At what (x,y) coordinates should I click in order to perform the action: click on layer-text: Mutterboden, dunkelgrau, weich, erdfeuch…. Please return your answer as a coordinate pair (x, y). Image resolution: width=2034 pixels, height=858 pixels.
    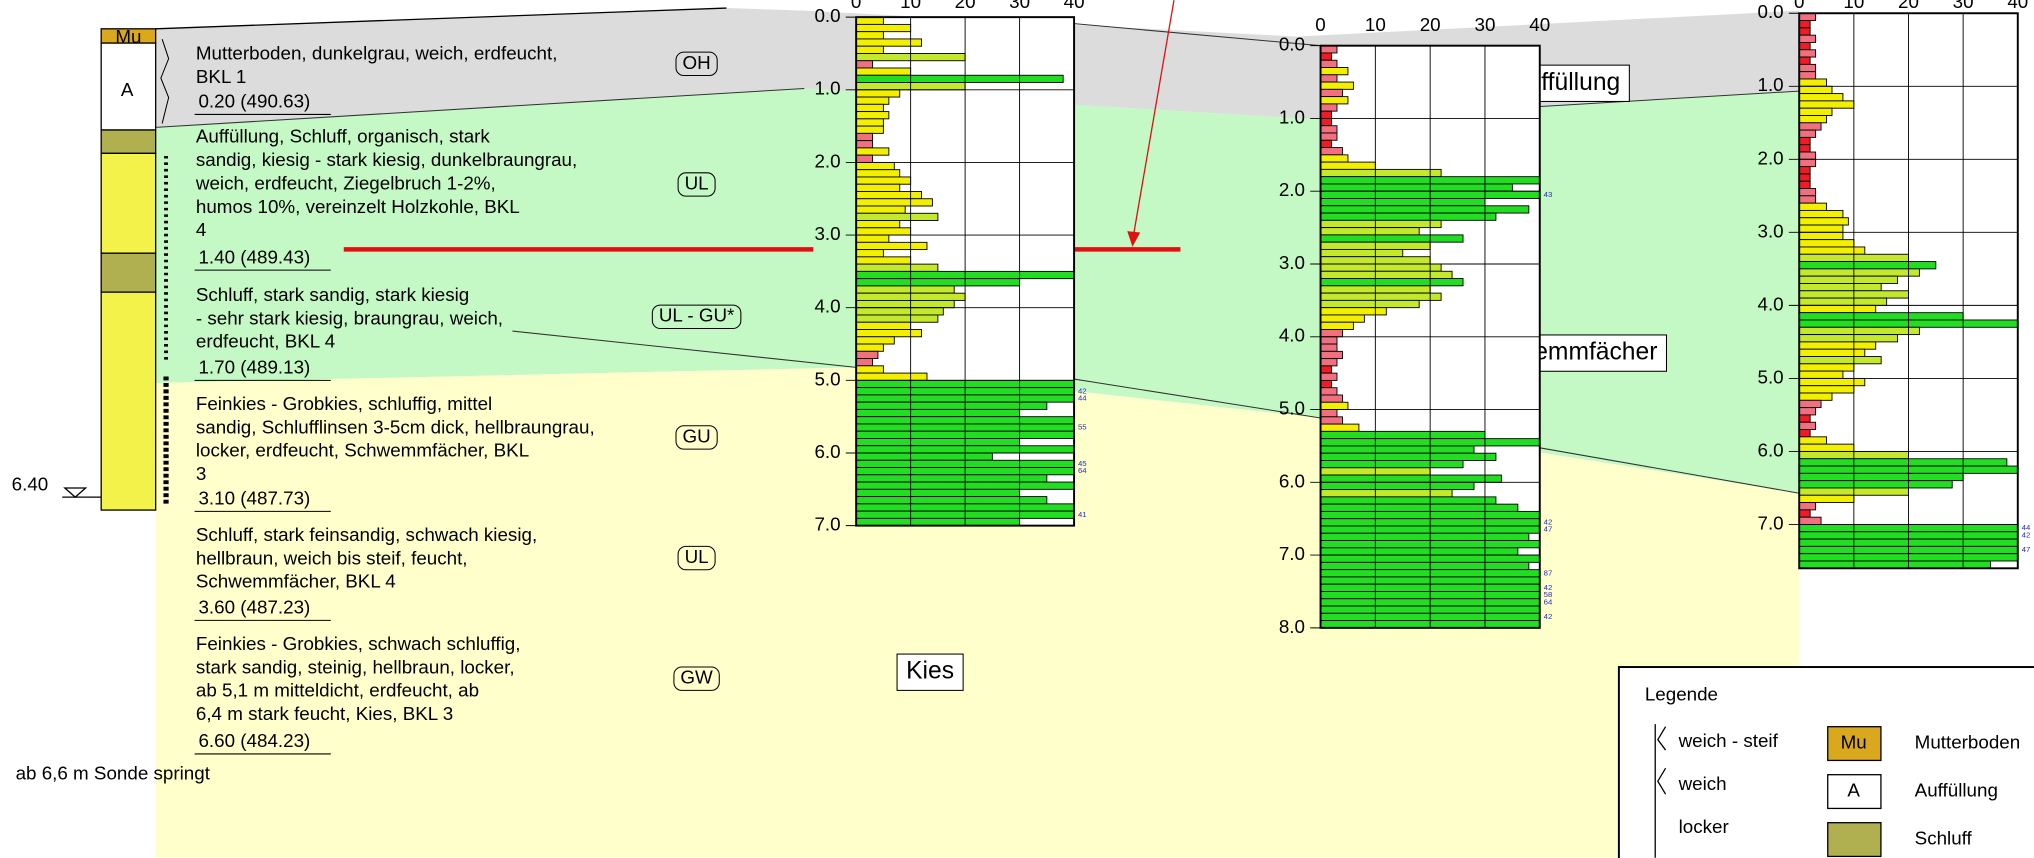
    Looking at the image, I should click on (377, 53).